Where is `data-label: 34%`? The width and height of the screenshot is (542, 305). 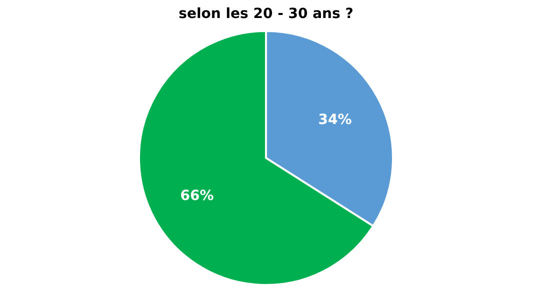
data-label: 34% is located at coordinates (335, 120).